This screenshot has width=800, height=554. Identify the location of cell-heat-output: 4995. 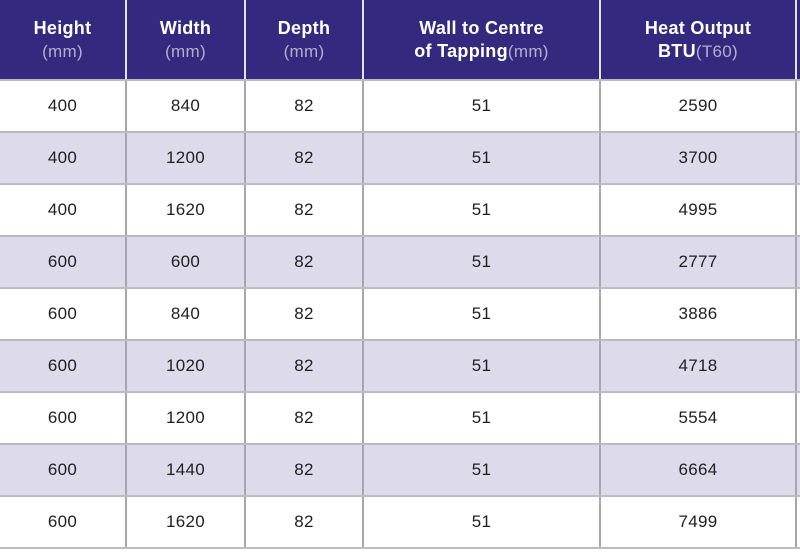
(698, 210).